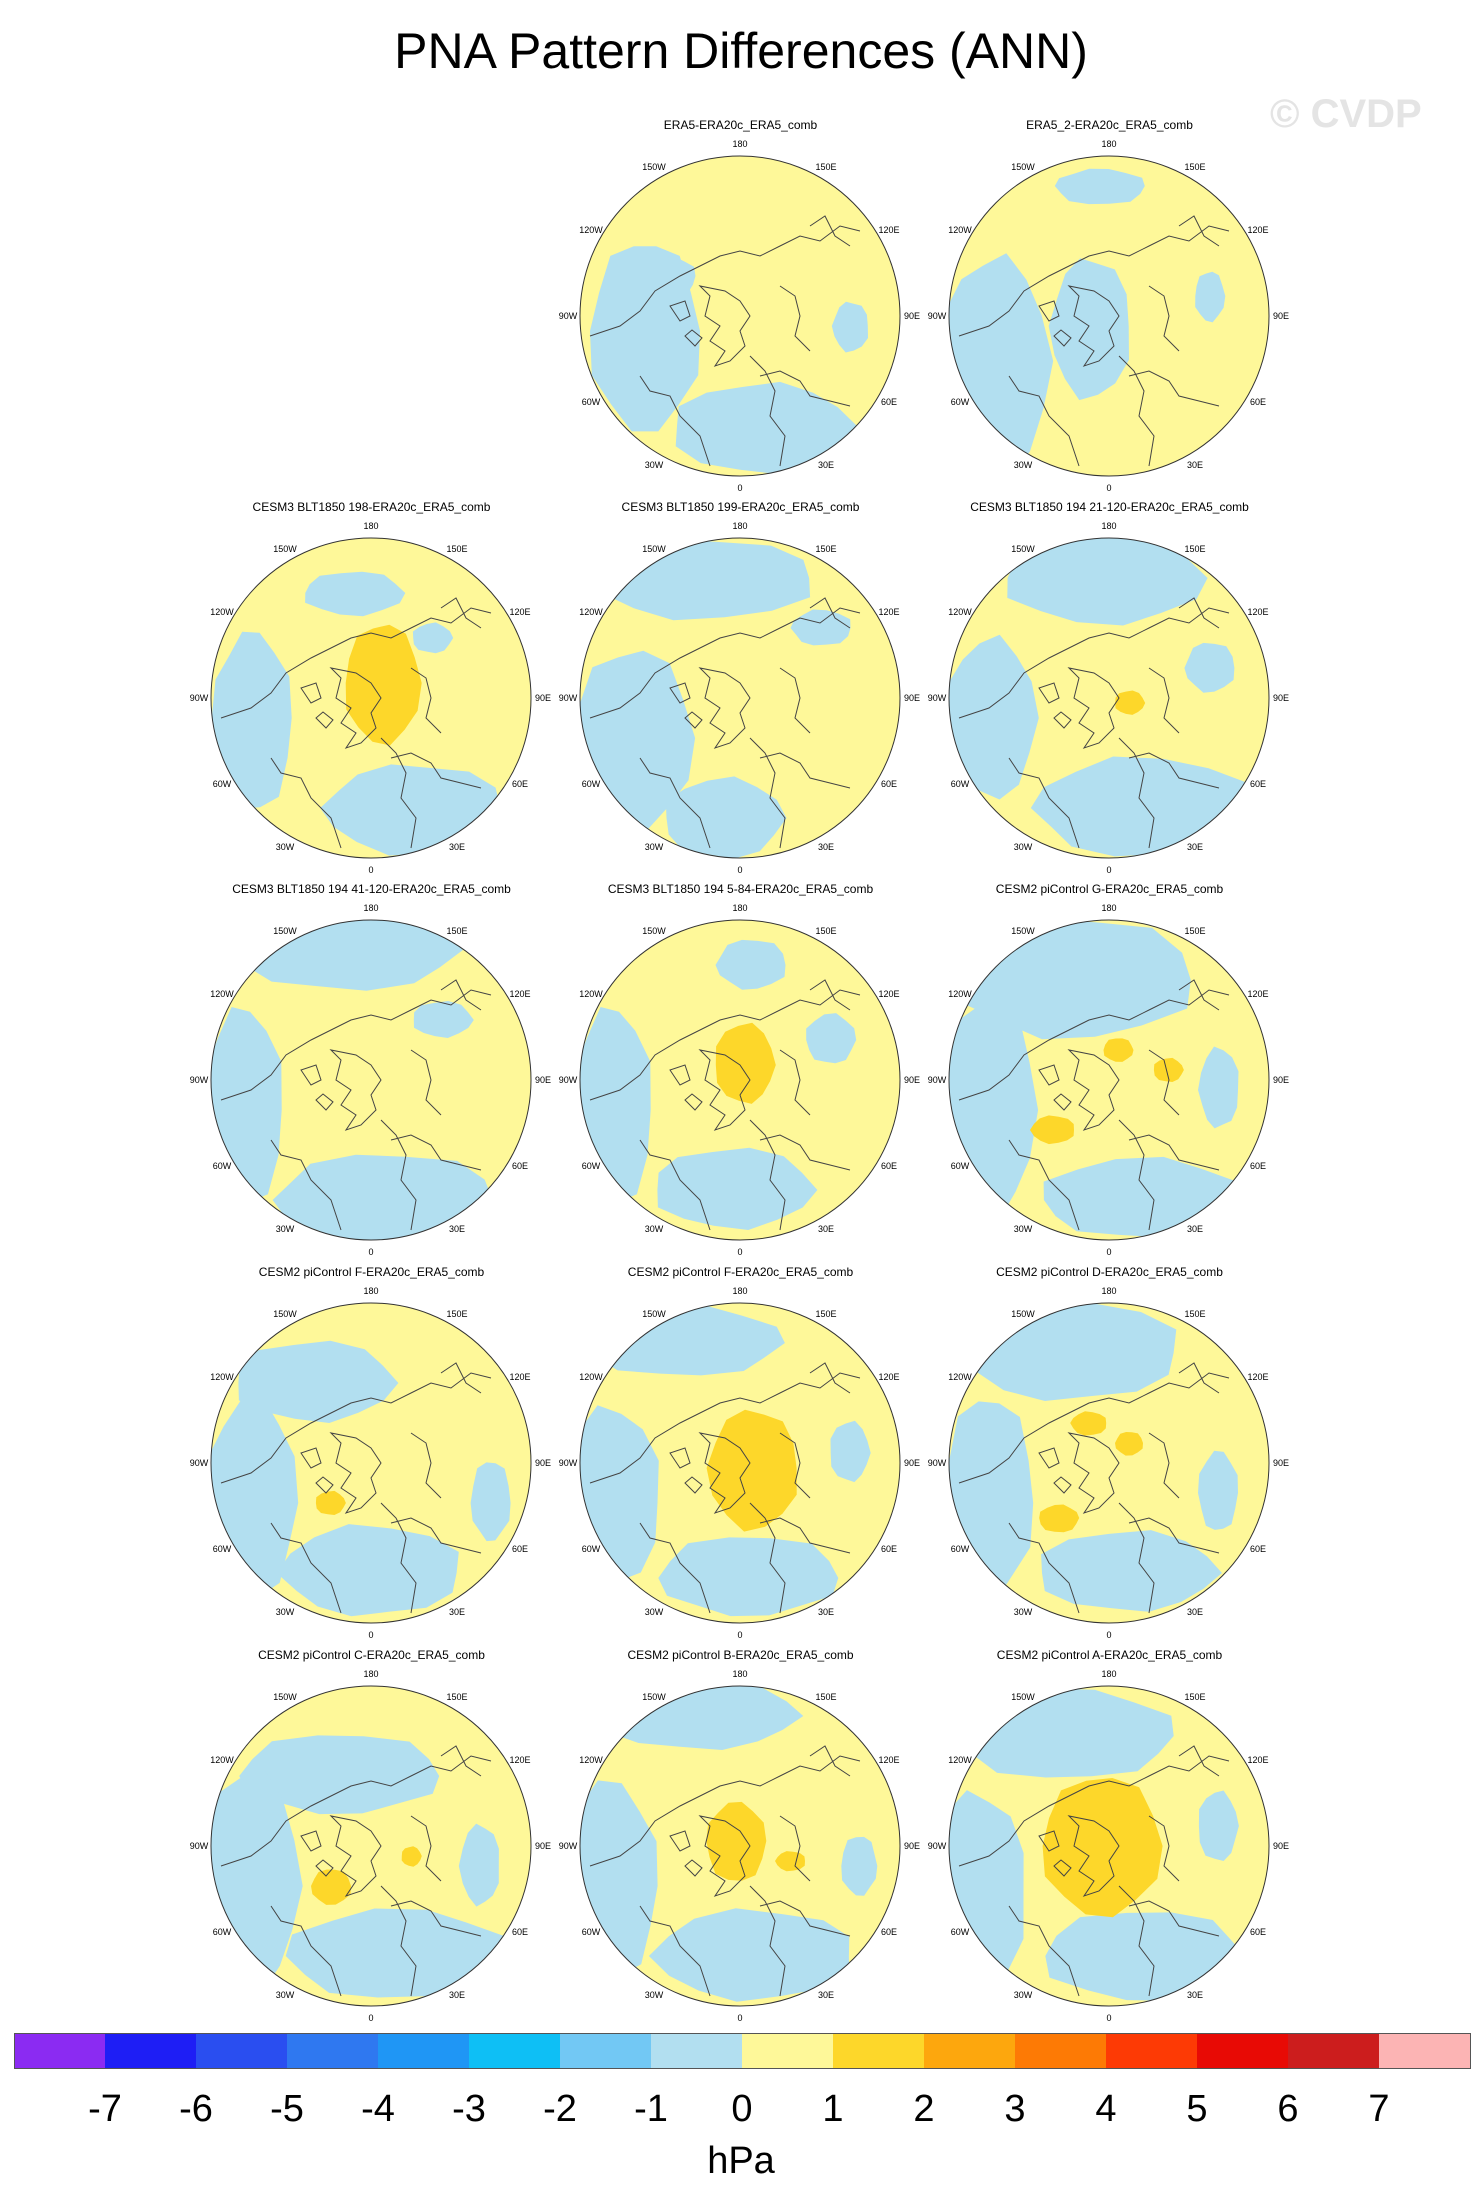 This screenshot has width=1482, height=2210. I want to click on figure-title: PNA Pattern Differences (ANN), so click(741, 51).